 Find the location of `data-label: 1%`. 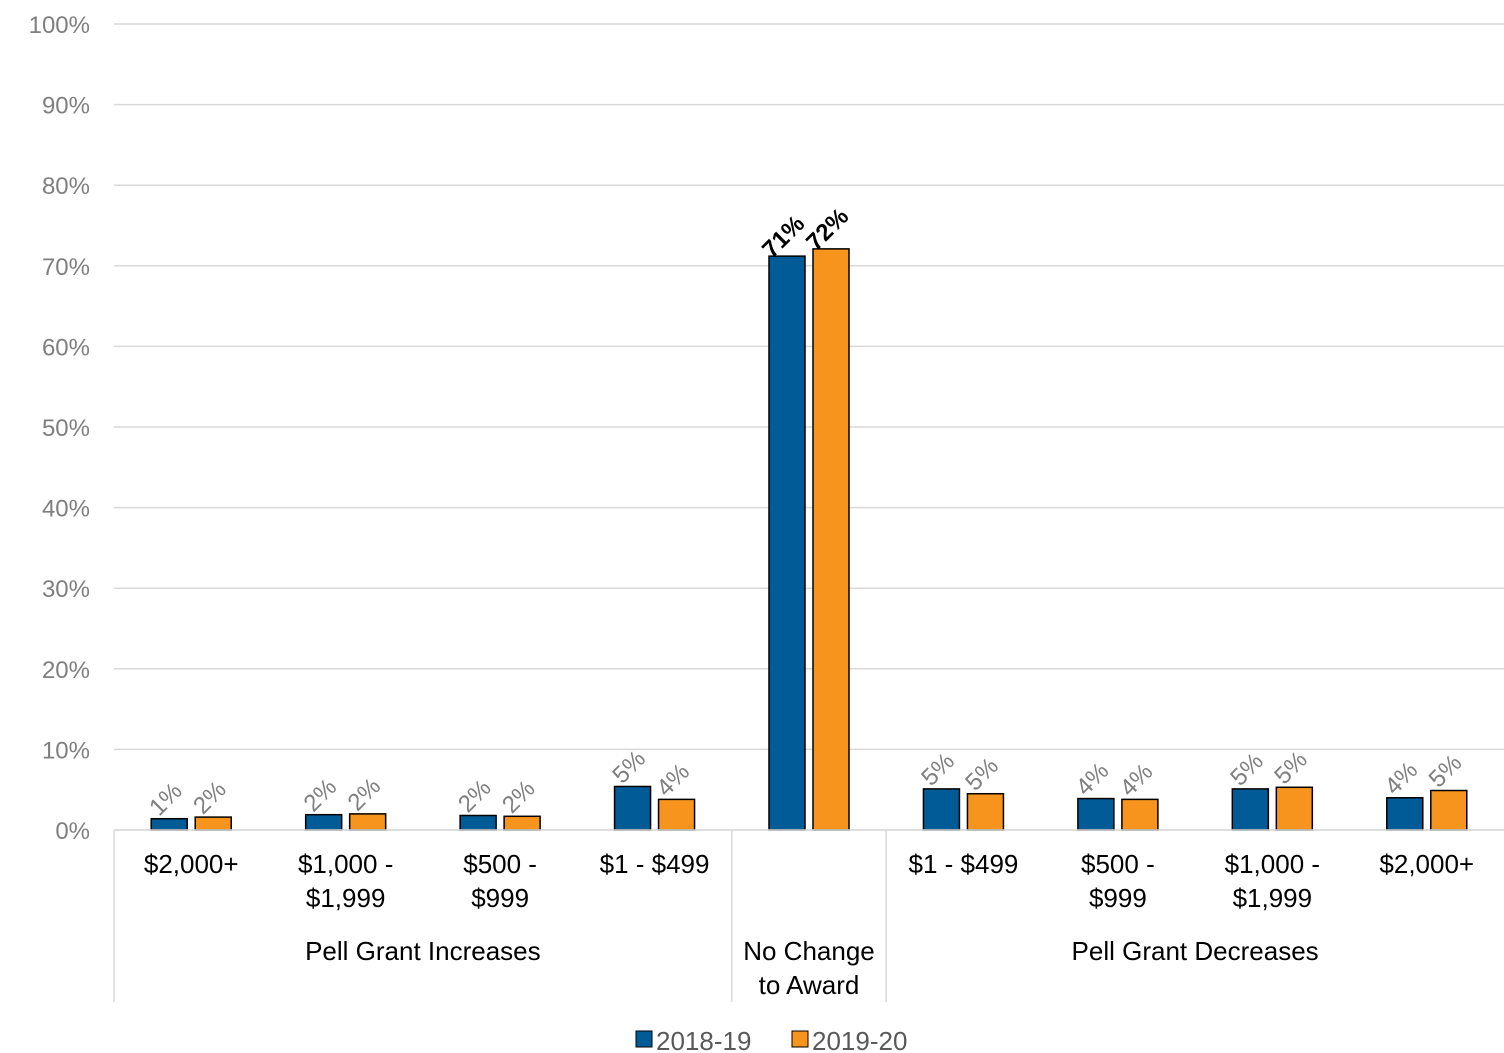

data-label: 1% is located at coordinates (166, 800).